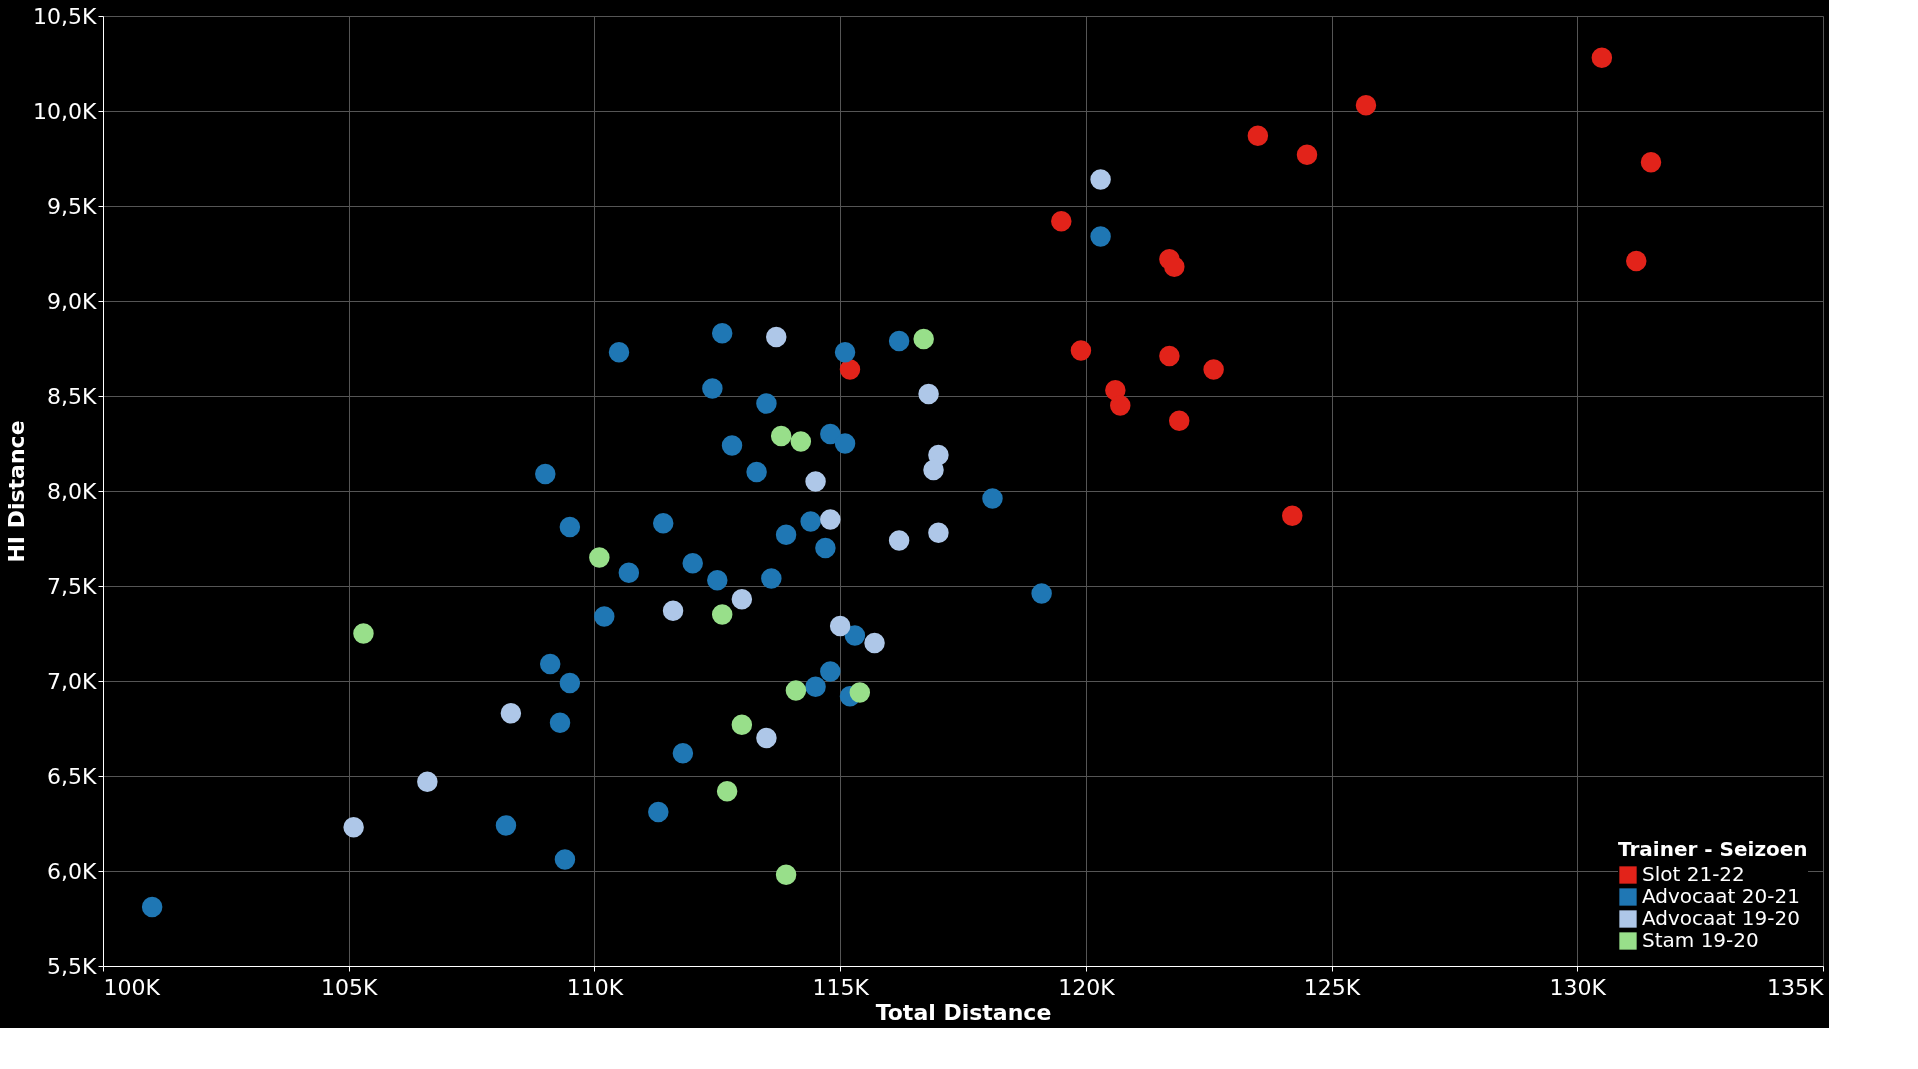  What do you see at coordinates (17, 491) in the screenshot?
I see `y-axis-title: HI Distance` at bounding box center [17, 491].